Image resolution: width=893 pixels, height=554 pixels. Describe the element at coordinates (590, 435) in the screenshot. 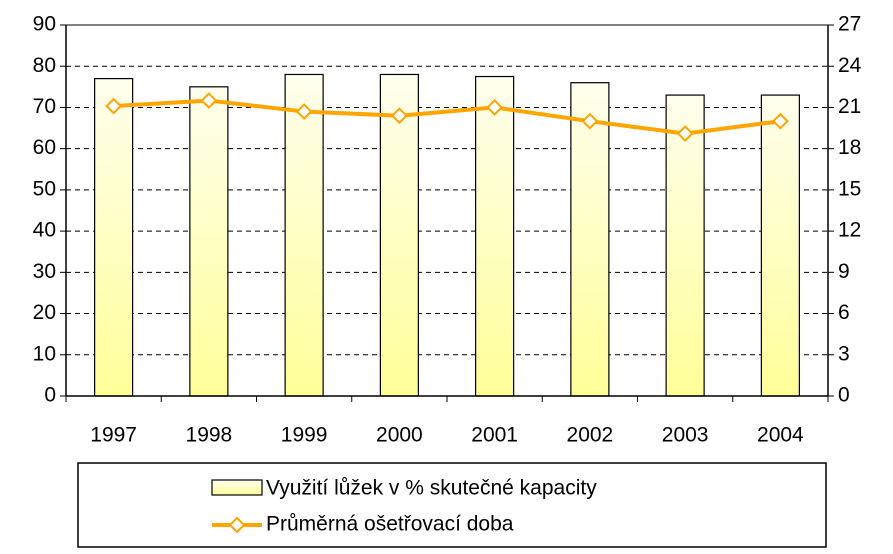

I see `x-tick-label: 2002` at that location.